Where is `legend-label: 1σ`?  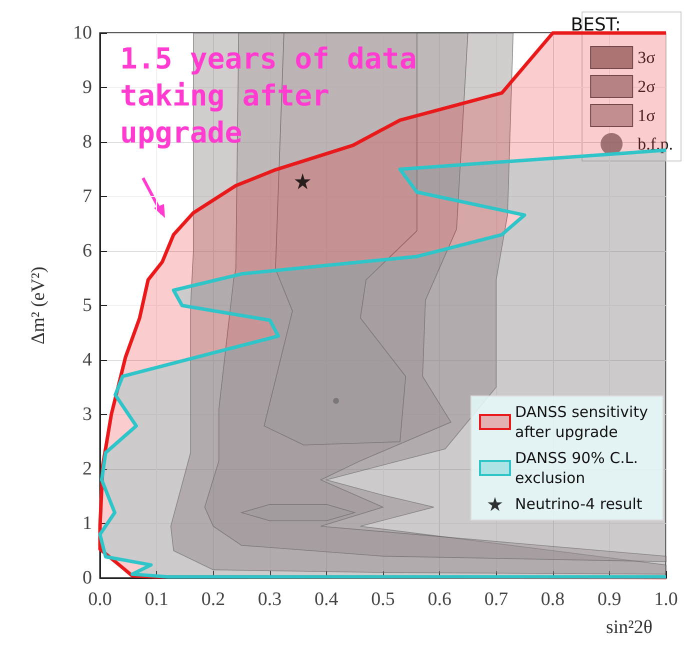 legend-label: 1σ is located at coordinates (647, 115).